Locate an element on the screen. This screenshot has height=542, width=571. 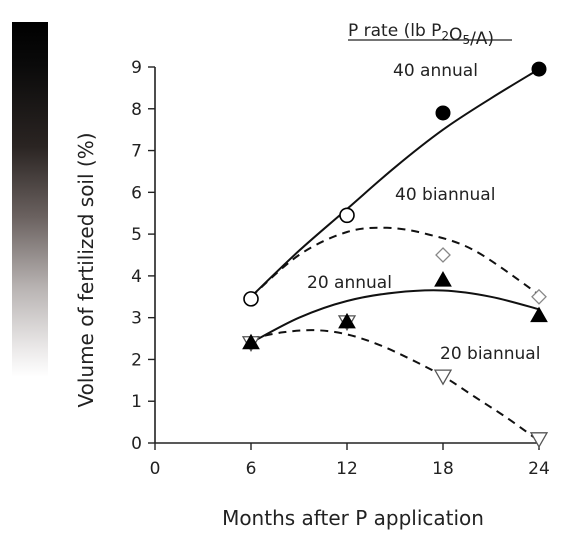
x-tick-label: 6 is located at coordinates (251, 469).